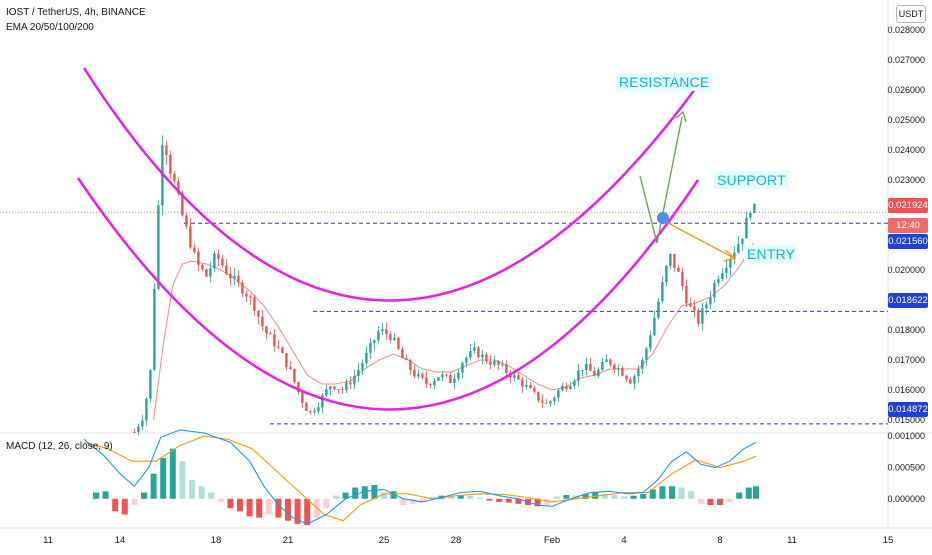 The height and width of the screenshot is (555, 932). I want to click on entry-label: ENTRY, so click(771, 254).